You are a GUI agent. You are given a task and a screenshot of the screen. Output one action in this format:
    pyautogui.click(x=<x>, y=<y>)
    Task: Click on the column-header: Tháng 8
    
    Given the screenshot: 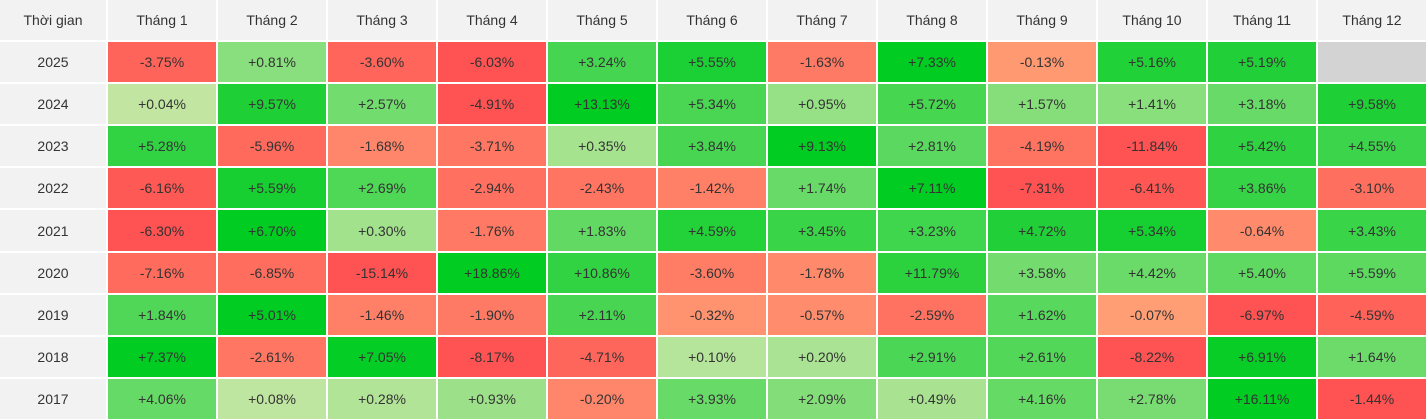 What is the action you would take?
    pyautogui.click(x=932, y=20)
    